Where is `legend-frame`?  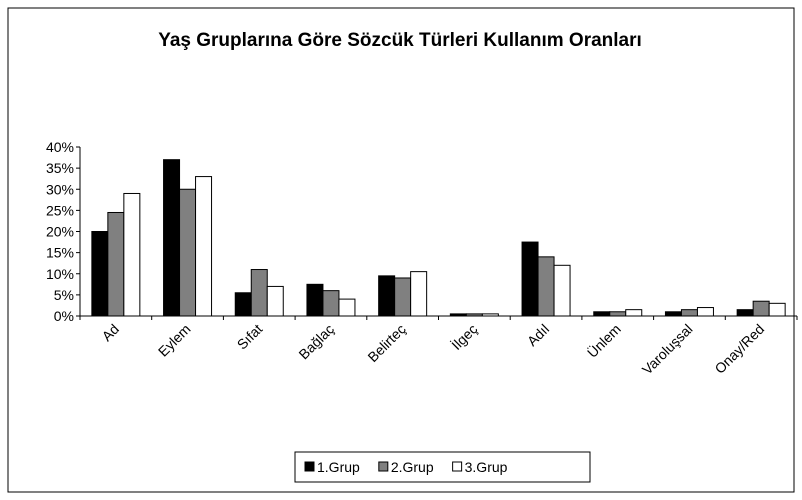
legend-frame is located at coordinates (442, 467).